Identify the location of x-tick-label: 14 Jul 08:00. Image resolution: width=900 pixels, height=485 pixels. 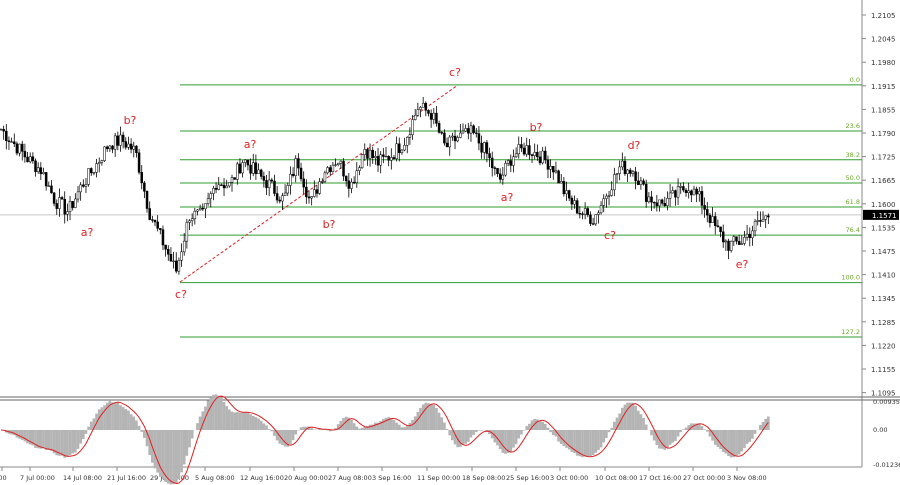
(82, 478).